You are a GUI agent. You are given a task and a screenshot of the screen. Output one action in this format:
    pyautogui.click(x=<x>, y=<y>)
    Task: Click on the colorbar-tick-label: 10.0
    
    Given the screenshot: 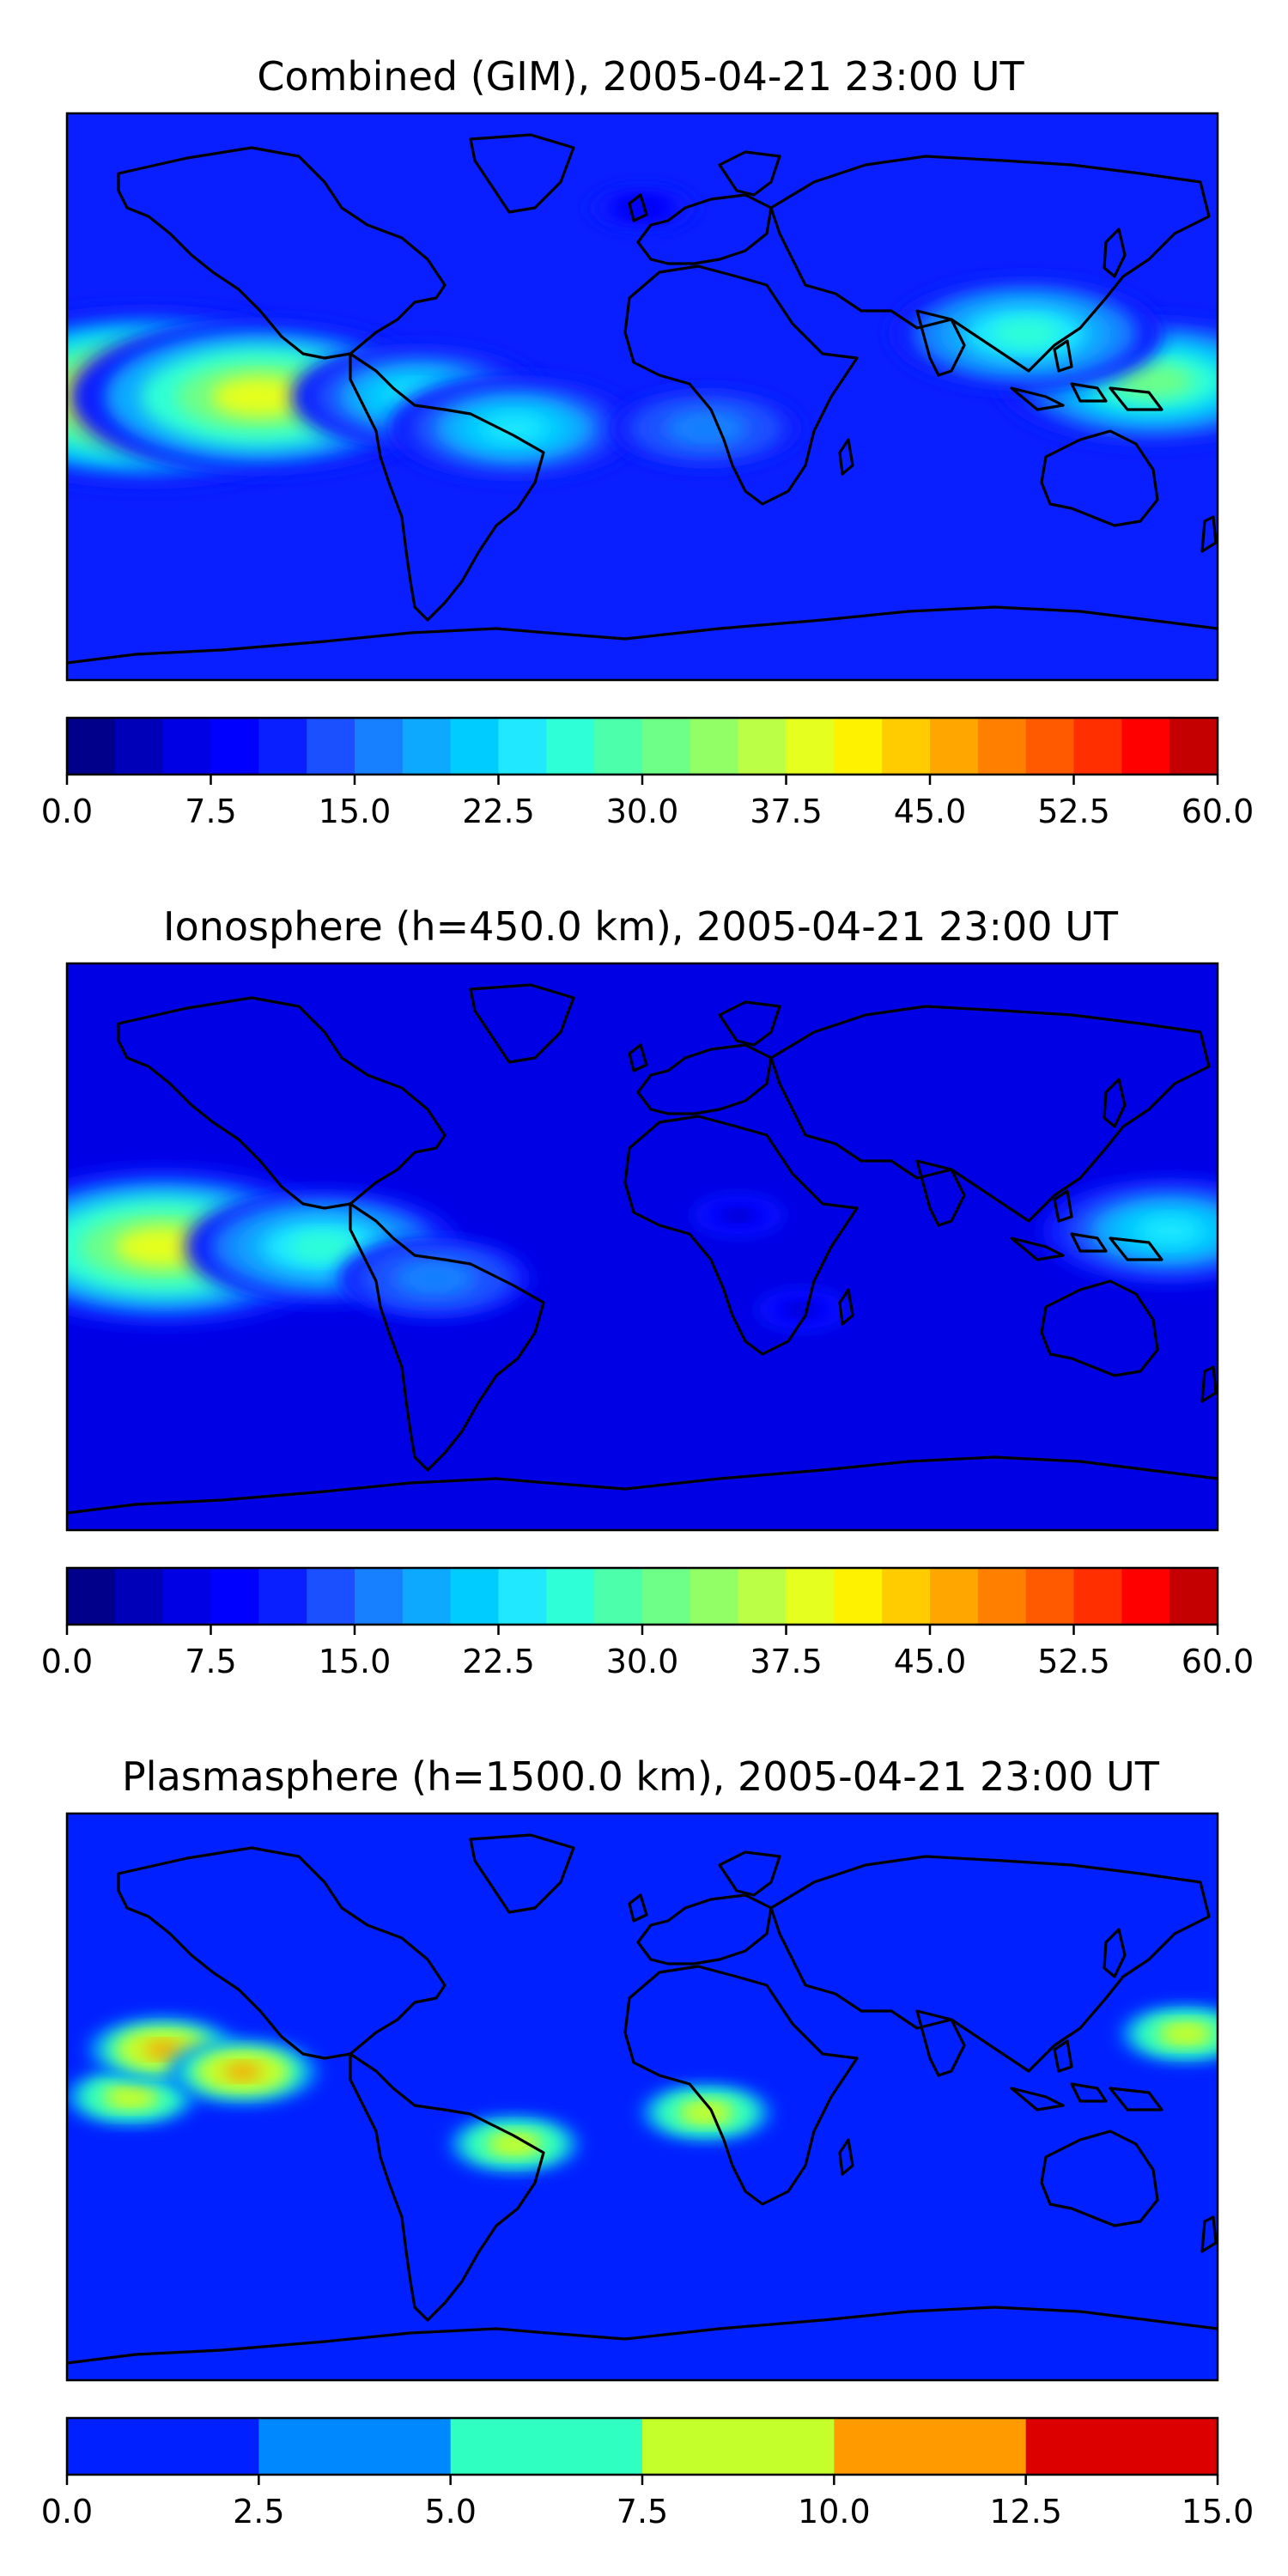 What is the action you would take?
    pyautogui.click(x=834, y=2511)
    